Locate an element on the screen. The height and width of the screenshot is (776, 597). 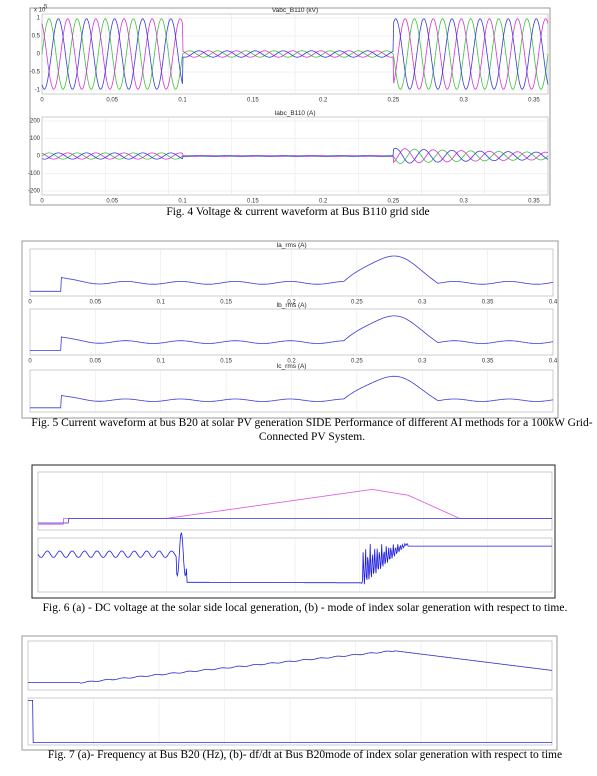
panel-title: Ic_rms (A) is located at coordinates (292, 366).